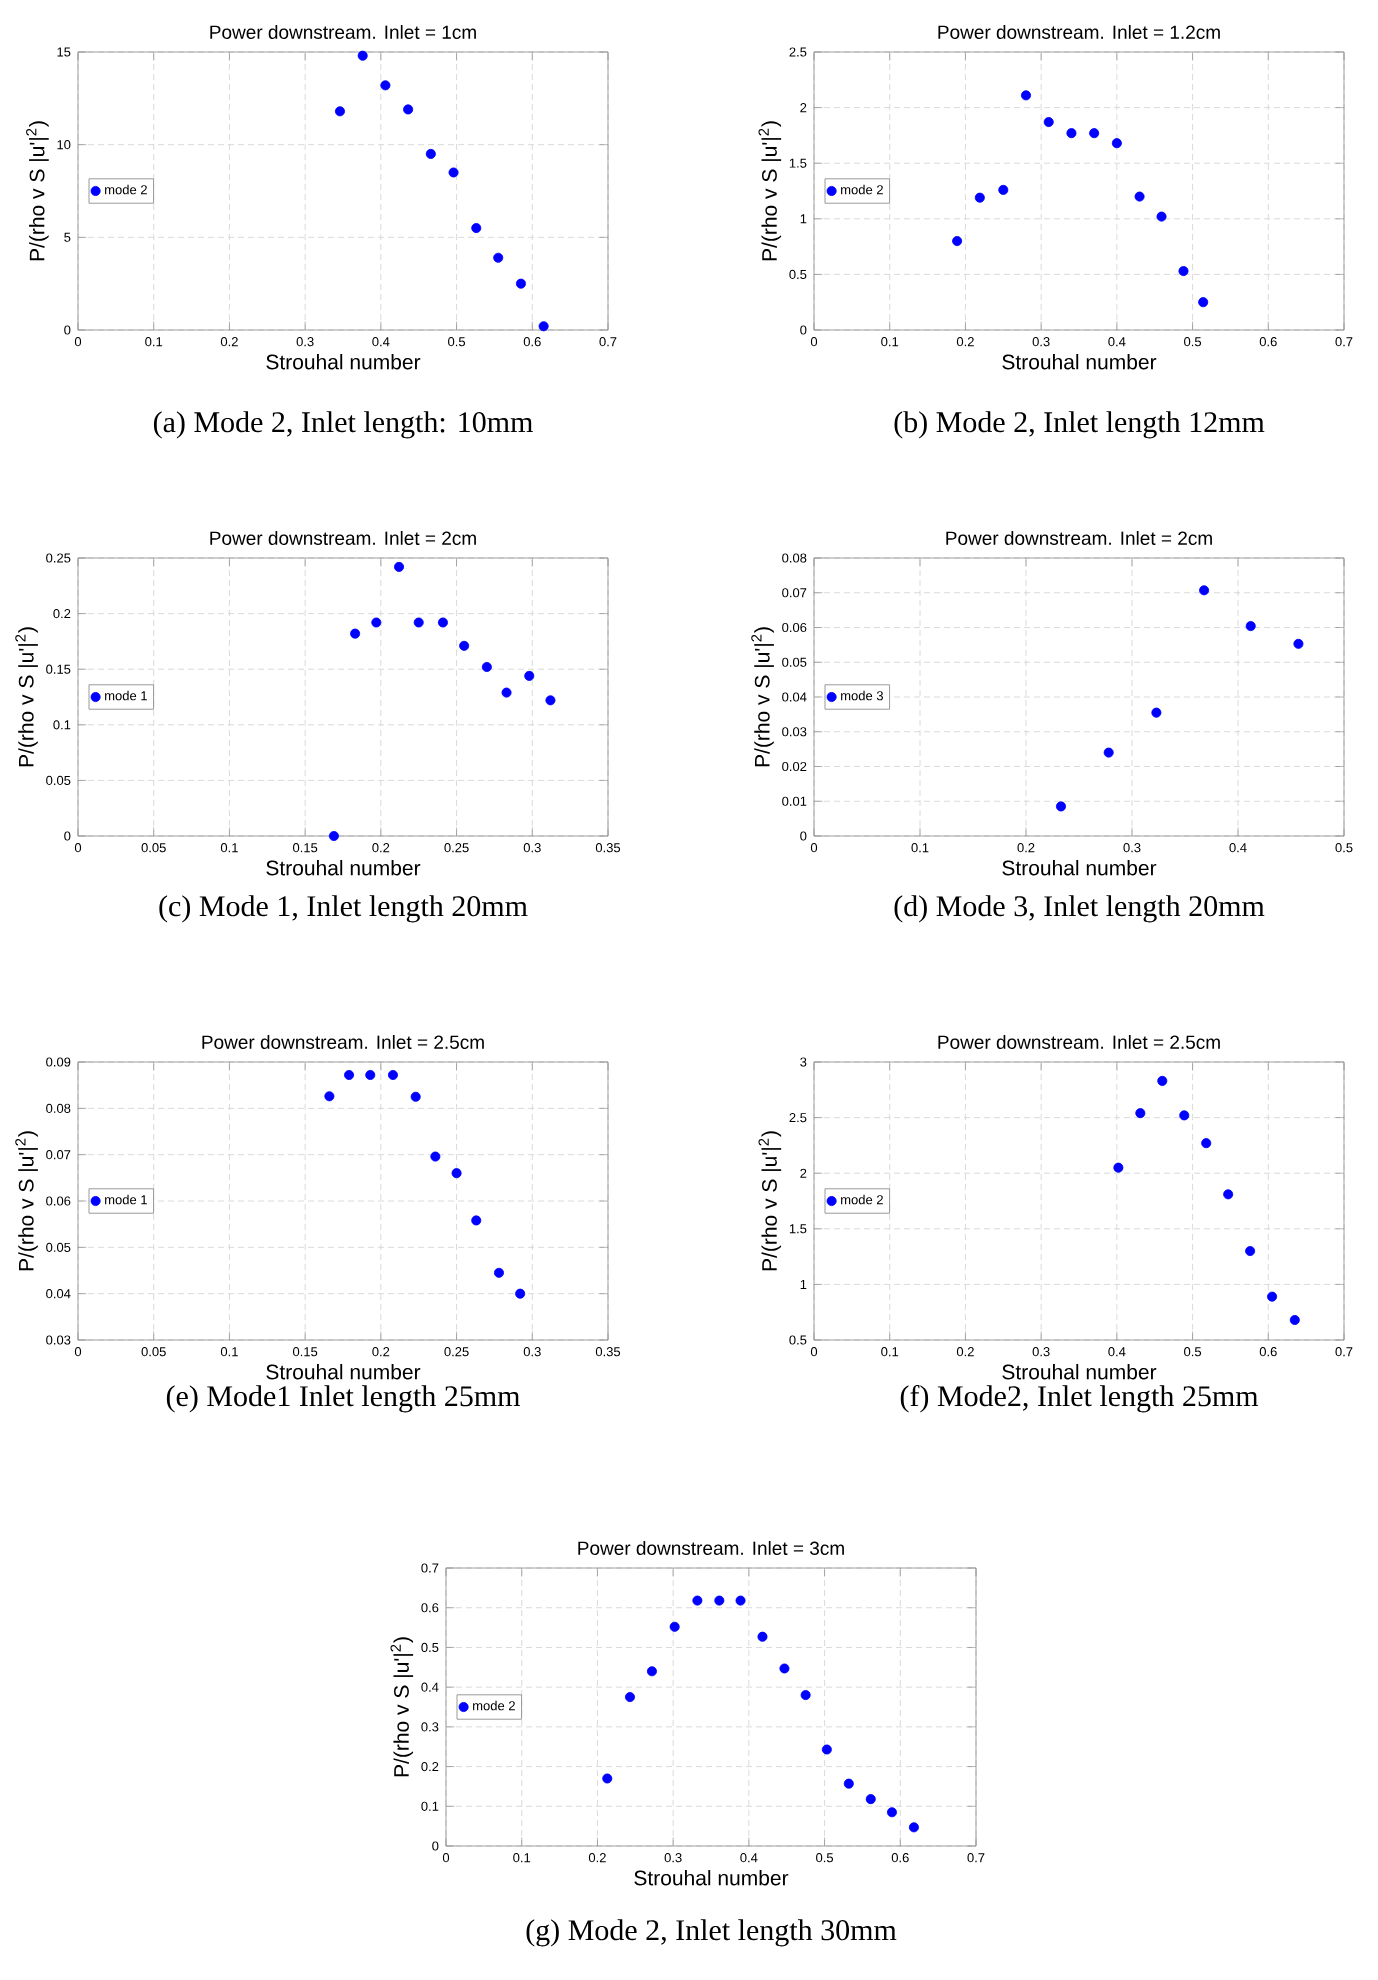  What do you see at coordinates (1079, 1398) in the screenshot?
I see `text: (f) Mode2, Inlet length 25mm` at bounding box center [1079, 1398].